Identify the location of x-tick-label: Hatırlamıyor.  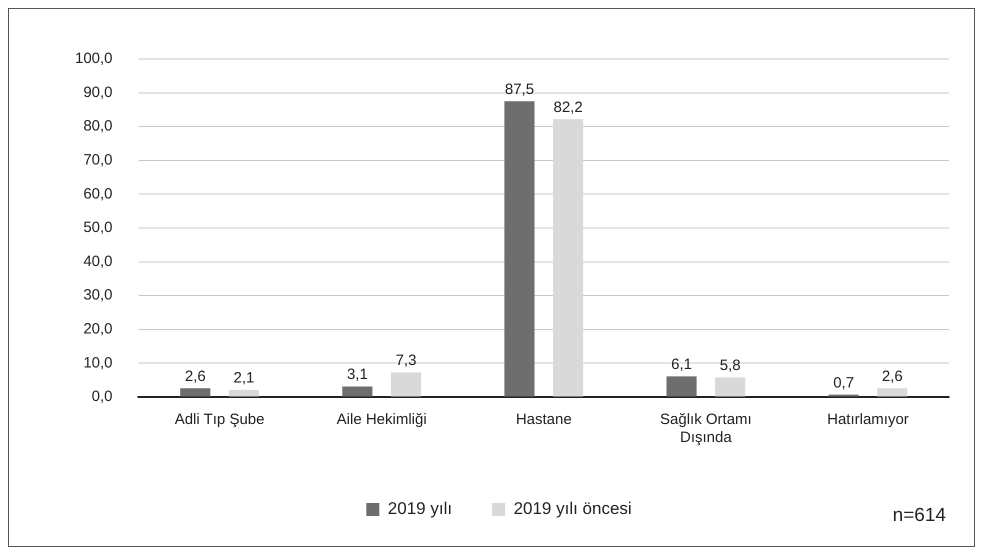
(868, 419).